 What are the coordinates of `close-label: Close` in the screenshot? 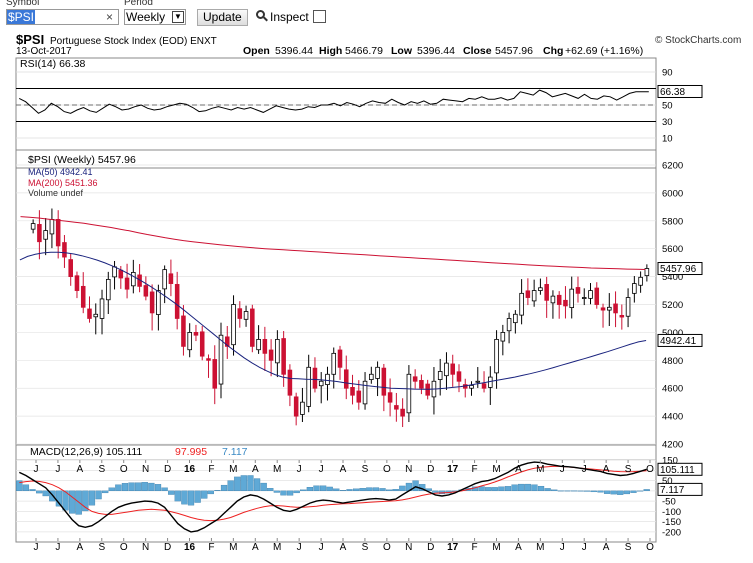 It's located at (477, 51).